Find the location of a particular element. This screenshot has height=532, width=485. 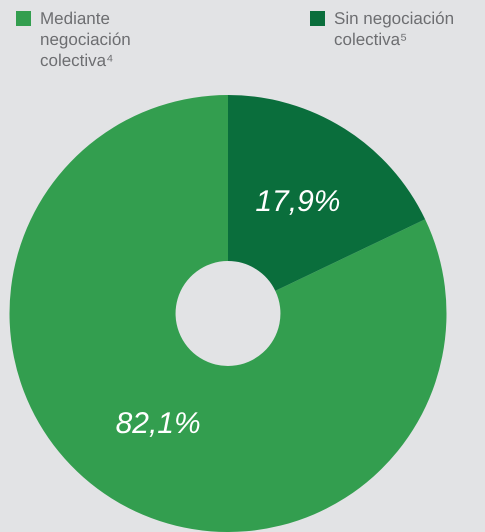

legend-label: Sin negociación colectiva⁵ is located at coordinates (395, 29).